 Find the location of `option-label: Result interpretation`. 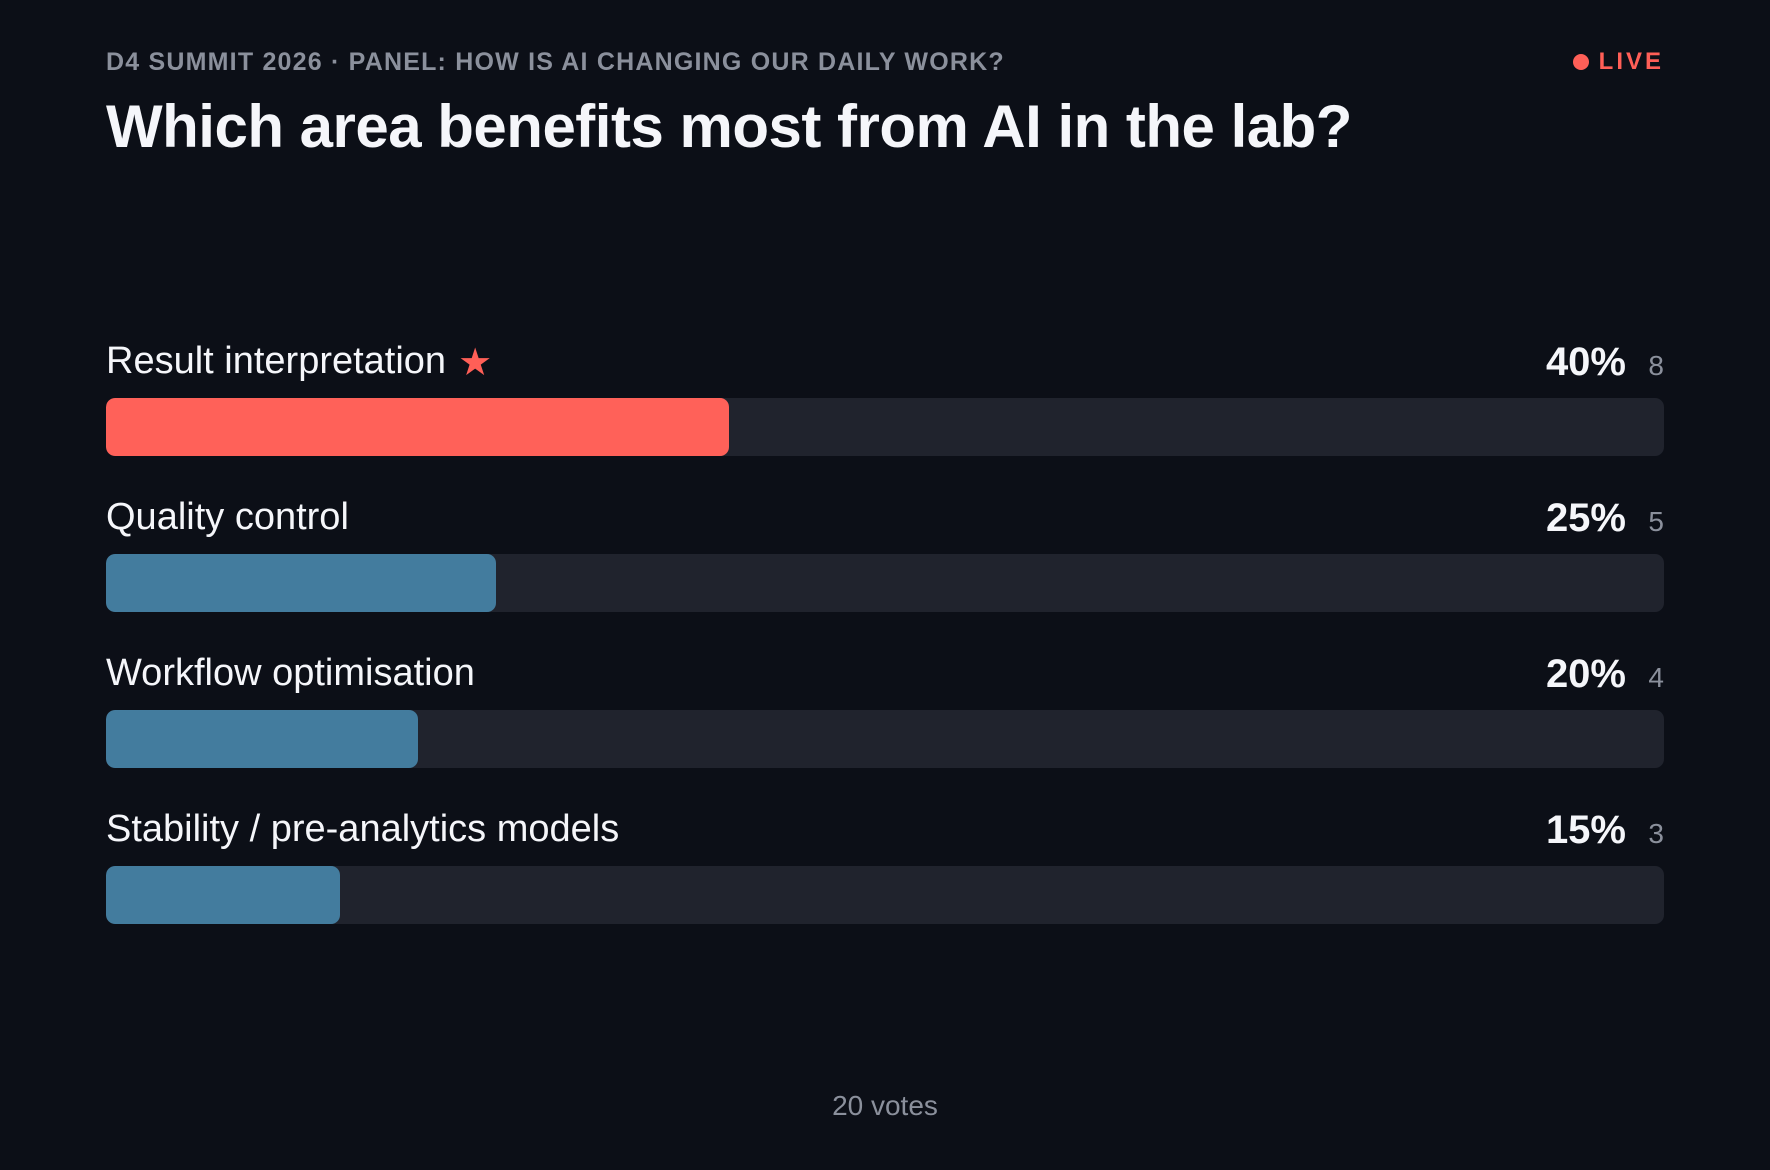

option-label: Result interpretation is located at coordinates (276, 361).